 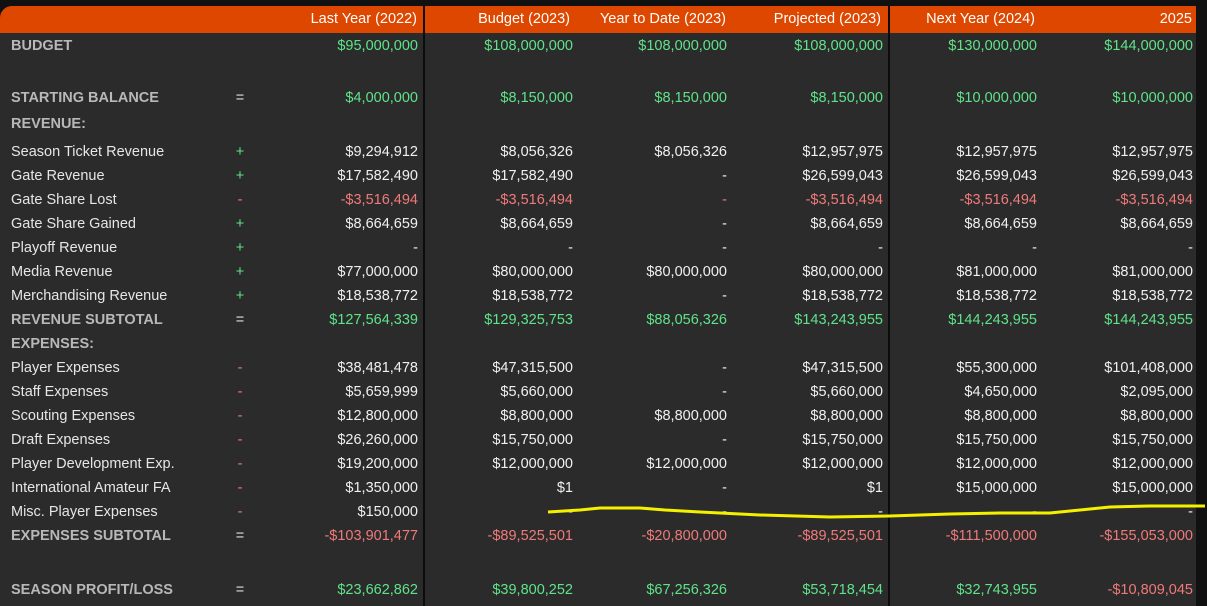 I want to click on row-operator: =, so click(x=240, y=320).